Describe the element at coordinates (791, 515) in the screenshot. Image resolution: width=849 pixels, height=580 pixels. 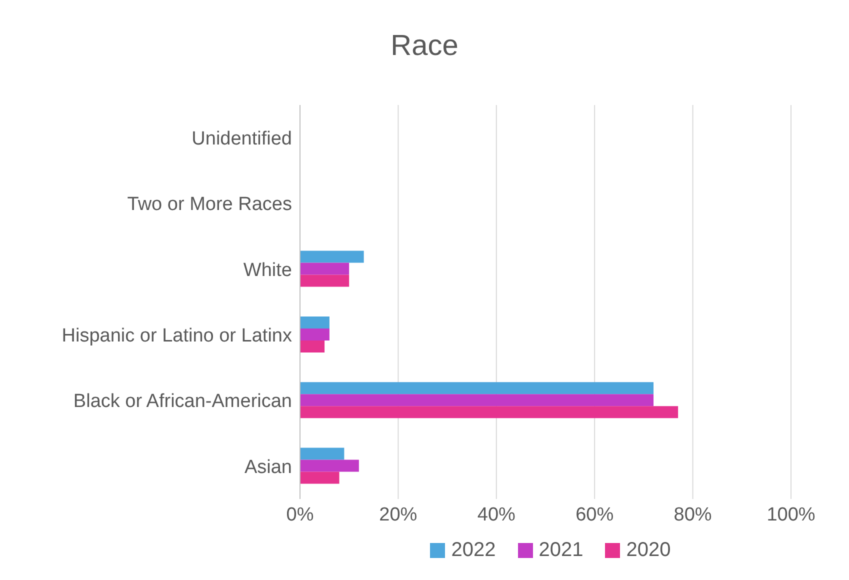
I see `x-tick-label: 100%` at that location.